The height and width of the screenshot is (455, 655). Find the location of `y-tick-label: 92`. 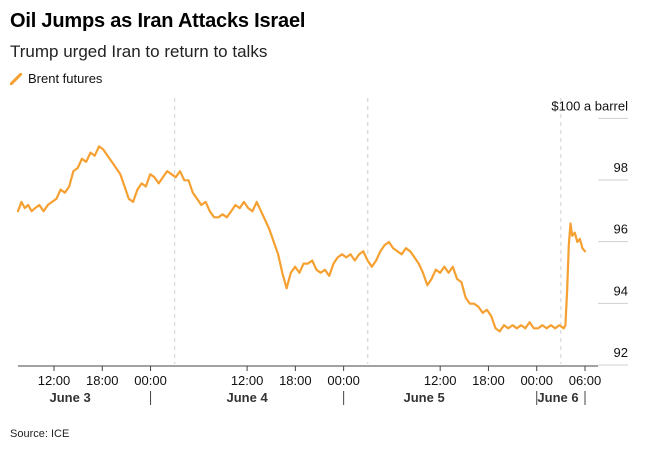

y-tick-label: 92 is located at coordinates (621, 352).